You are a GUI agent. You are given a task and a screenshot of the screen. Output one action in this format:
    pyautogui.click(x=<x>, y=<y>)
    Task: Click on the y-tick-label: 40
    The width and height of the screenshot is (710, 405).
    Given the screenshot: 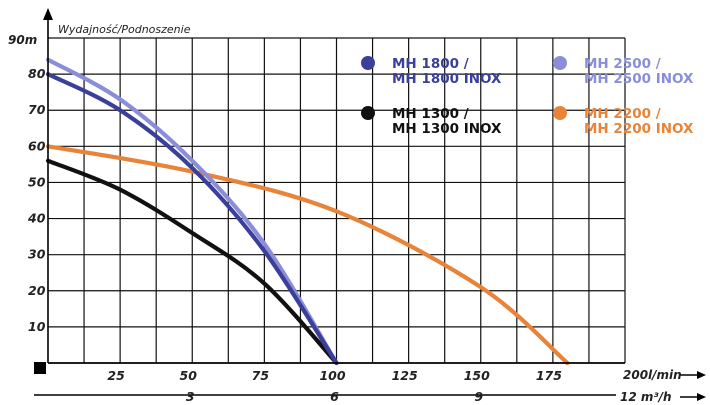 What is the action you would take?
    pyautogui.click(x=36, y=218)
    